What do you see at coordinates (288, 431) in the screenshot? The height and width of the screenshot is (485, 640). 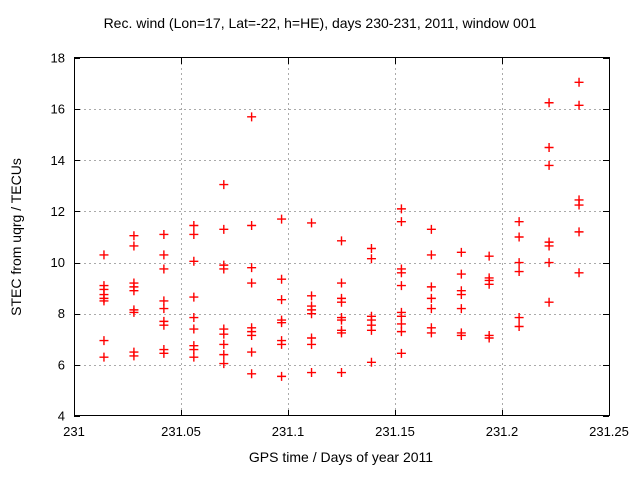 I see `x-tick-label: 231.1` at bounding box center [288, 431].